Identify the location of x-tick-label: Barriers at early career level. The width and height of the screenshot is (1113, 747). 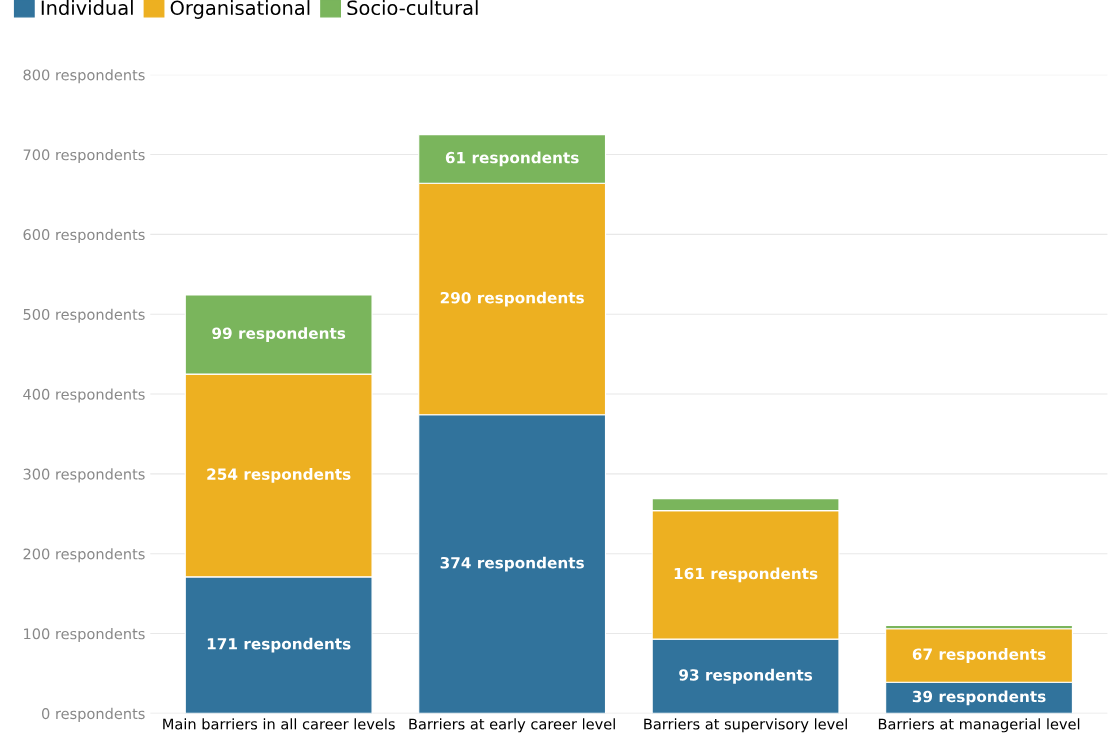
(512, 725).